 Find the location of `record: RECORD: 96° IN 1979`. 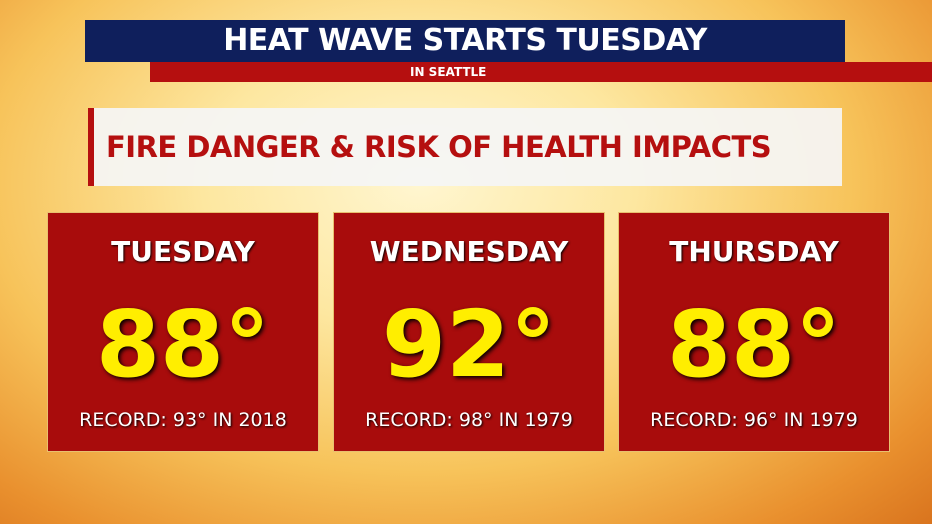

record: RECORD: 96° IN 1979 is located at coordinates (754, 420).